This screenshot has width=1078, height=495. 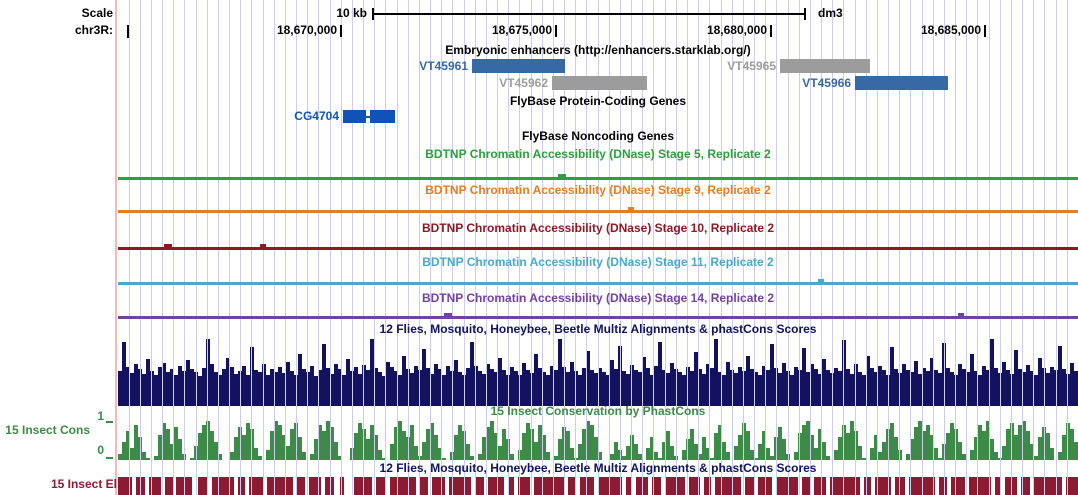 What do you see at coordinates (598, 411) in the screenshot?
I see `track-title-phastcons: 15 Insect Conservation by PhastCons` at bounding box center [598, 411].